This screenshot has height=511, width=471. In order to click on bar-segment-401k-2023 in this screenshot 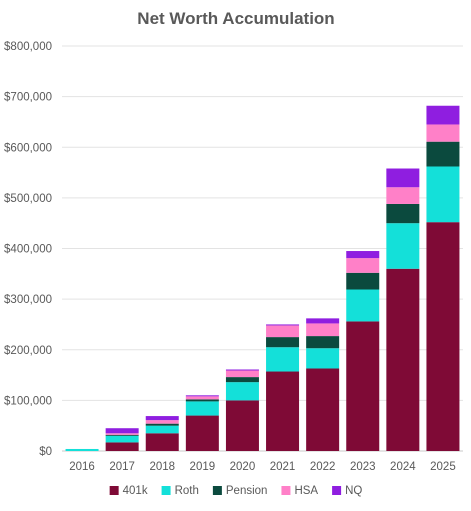, I will do `click(363, 386)`.